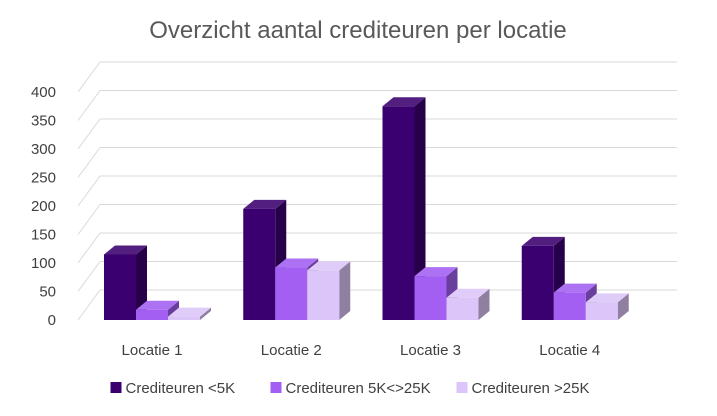 The height and width of the screenshot is (416, 717). Describe the element at coordinates (181, 388) in the screenshot. I see `legend-label: Crediteuren <5K` at that location.